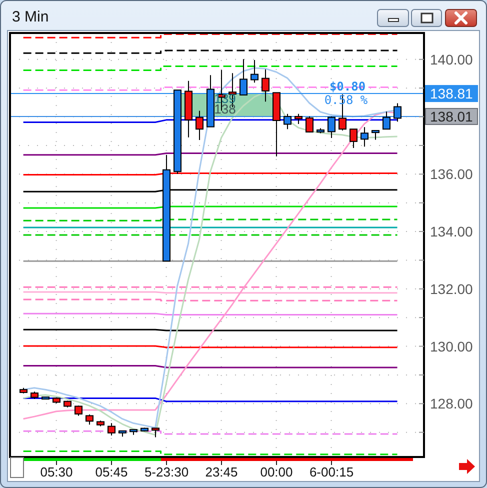 This screenshot has width=487, height=488. I want to click on y-tick-label: 140.00, so click(452, 59).